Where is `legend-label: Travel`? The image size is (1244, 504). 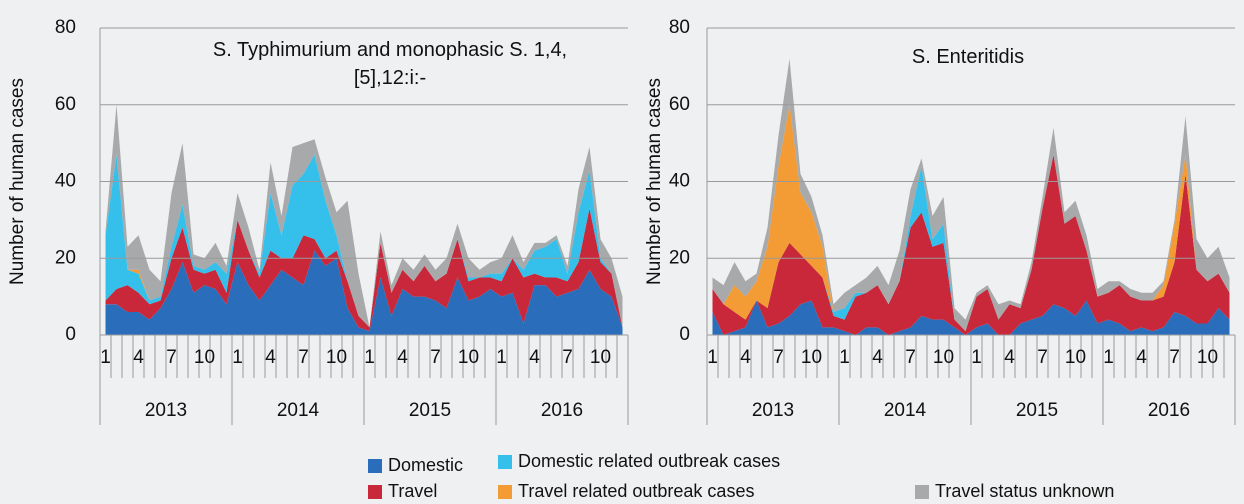
legend-label: Travel is located at coordinates (412, 491).